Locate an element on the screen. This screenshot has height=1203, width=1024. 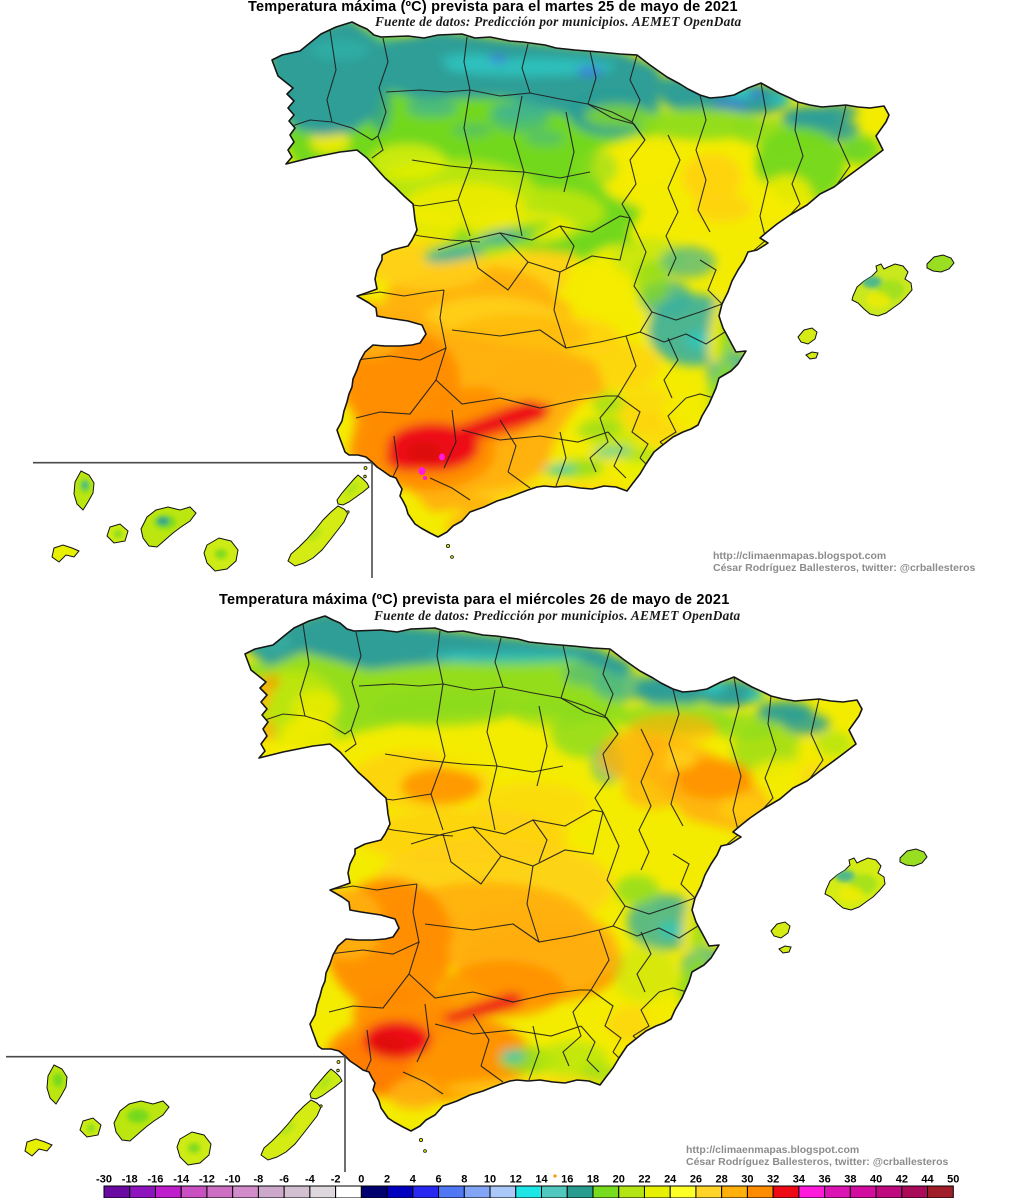
svg-text: 32 is located at coordinates (773, 1180).